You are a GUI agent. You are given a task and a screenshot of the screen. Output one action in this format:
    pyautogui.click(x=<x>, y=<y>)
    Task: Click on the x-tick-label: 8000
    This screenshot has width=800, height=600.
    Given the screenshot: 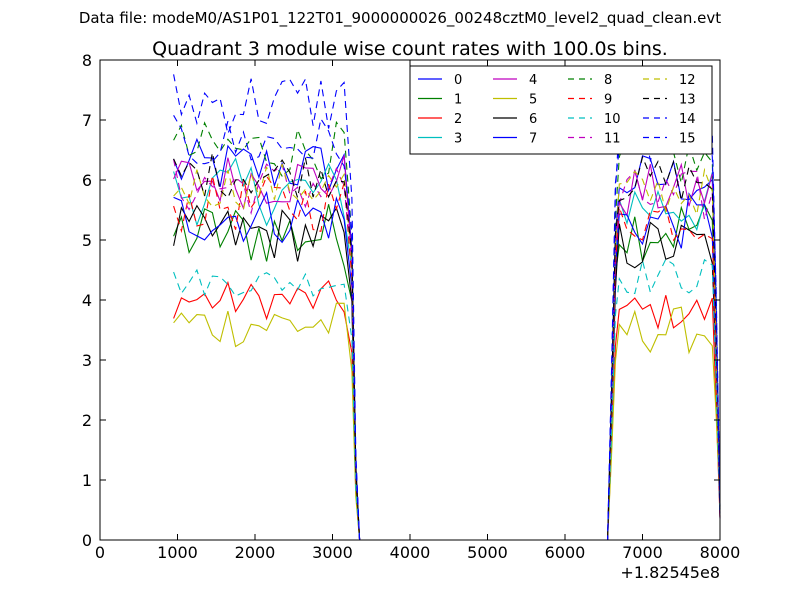 What is the action you would take?
    pyautogui.click(x=720, y=552)
    